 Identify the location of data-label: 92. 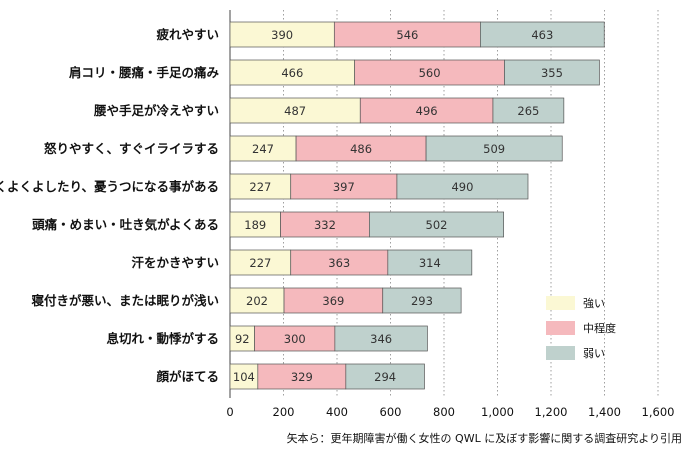
(242, 339).